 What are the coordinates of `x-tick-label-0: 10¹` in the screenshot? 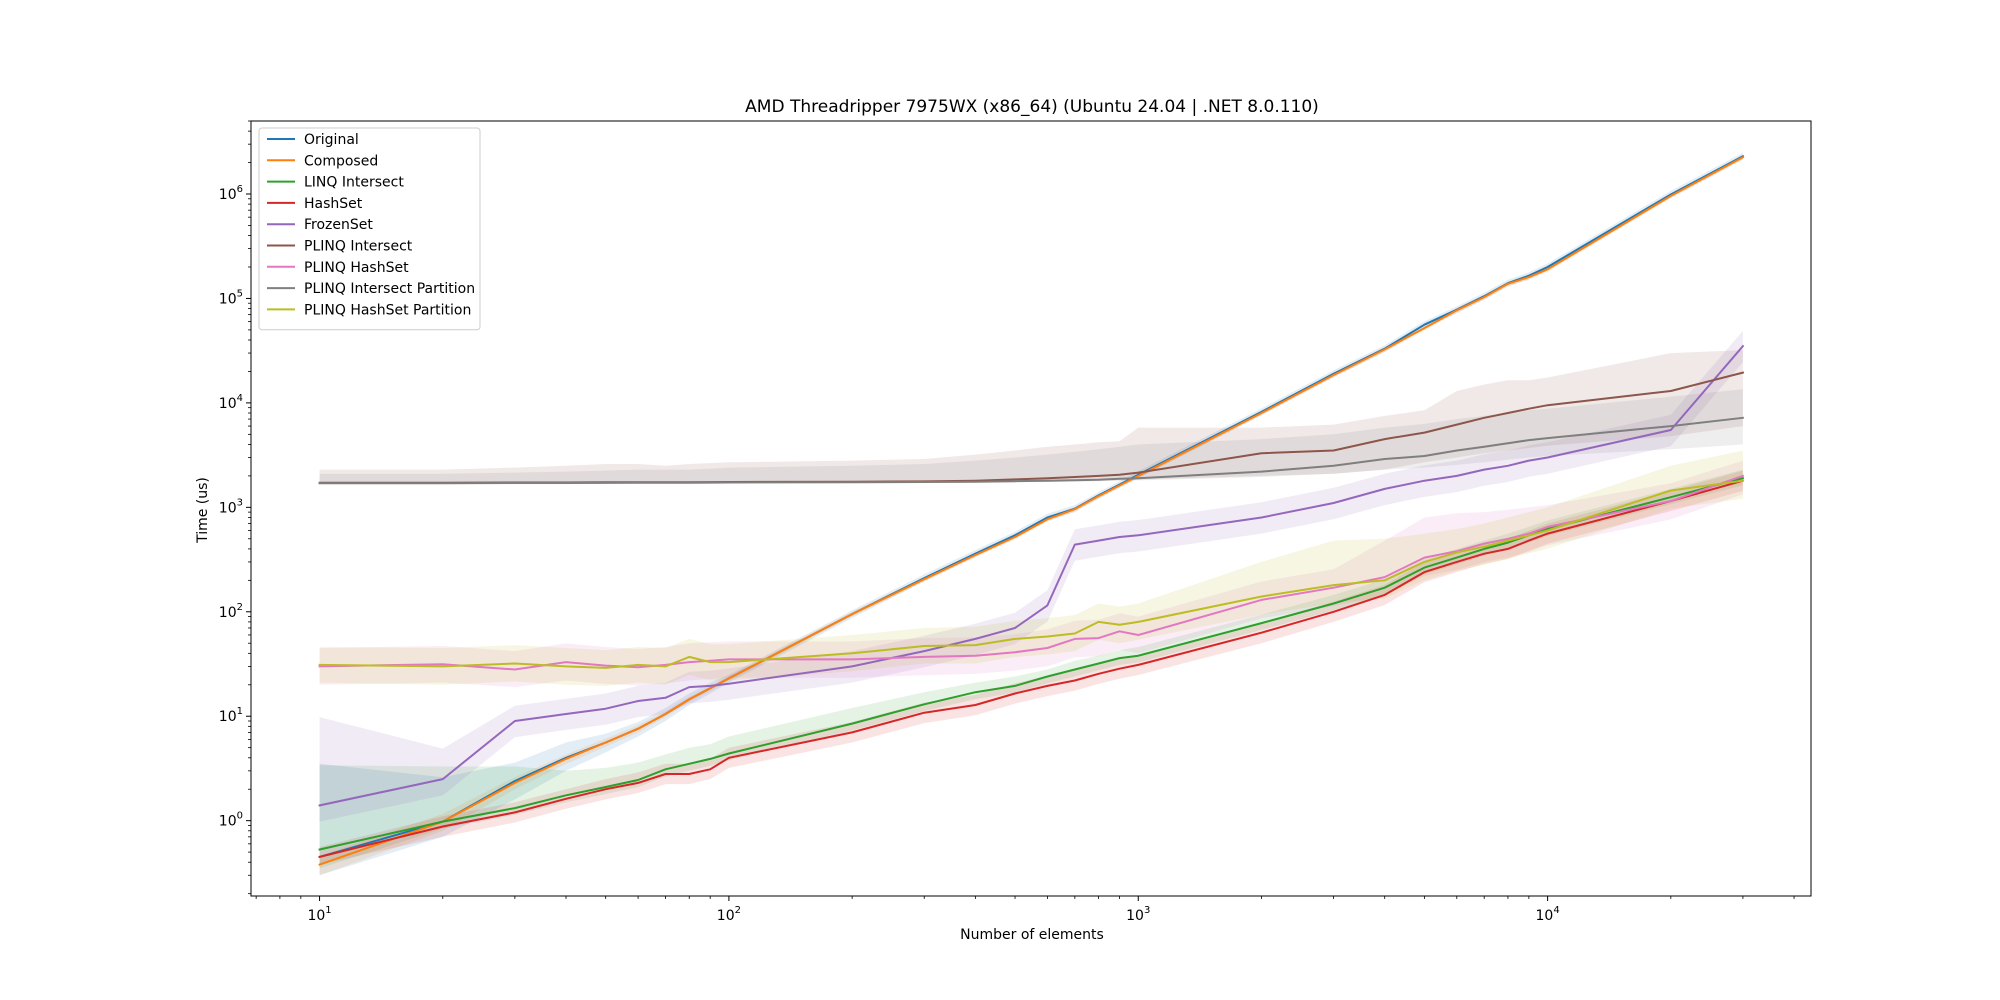 It's located at (319, 914).